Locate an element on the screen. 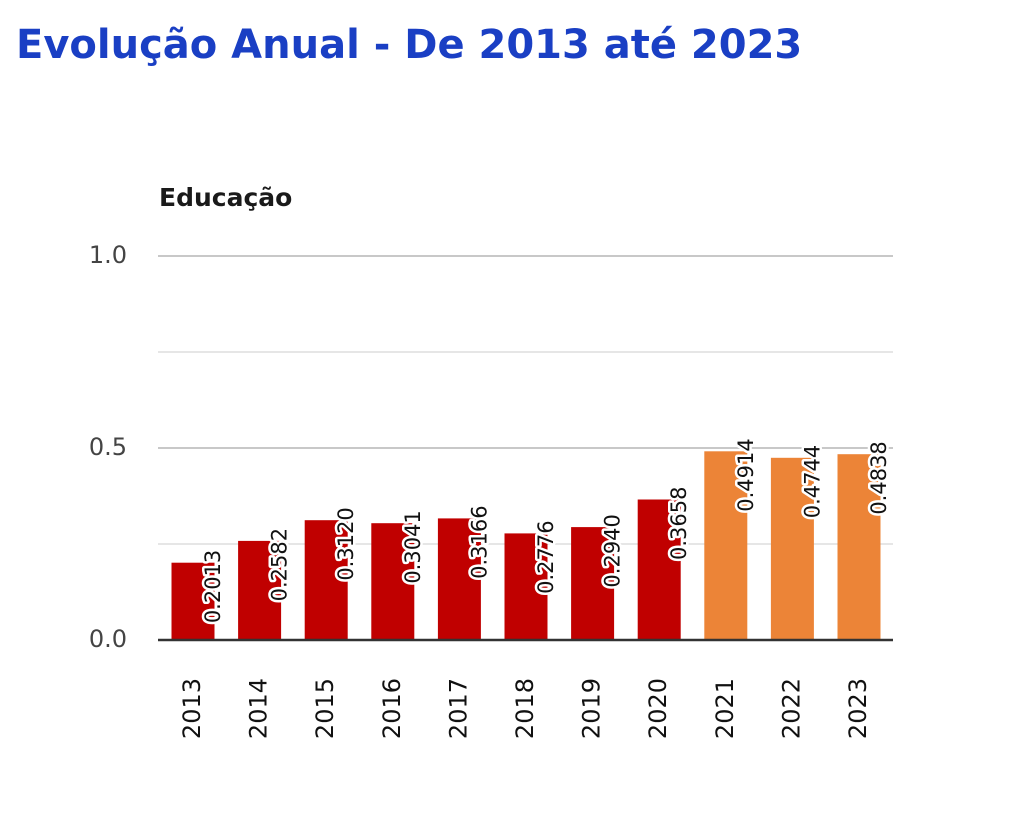 Image resolution: width=1024 pixels, height=826 pixels. chart-subtitle: Educação is located at coordinates (225, 197).